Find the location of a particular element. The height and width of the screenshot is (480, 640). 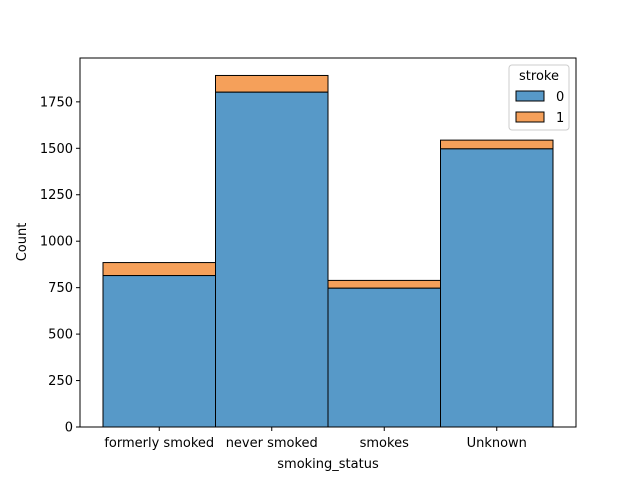

x-axis-ticks: formerly smoked never smoked smokes Unknown is located at coordinates (315, 439).